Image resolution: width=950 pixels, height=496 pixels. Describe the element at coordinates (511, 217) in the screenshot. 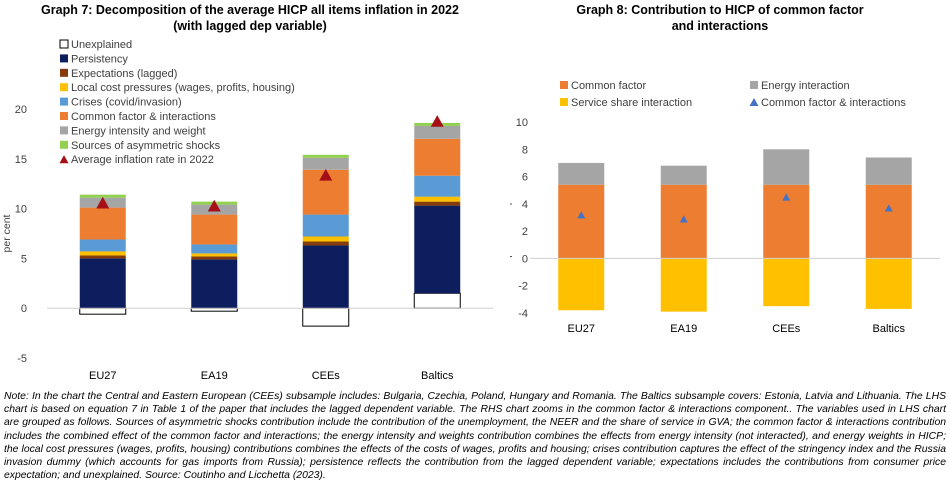

I see `y-axis-label: percentate points` at that location.